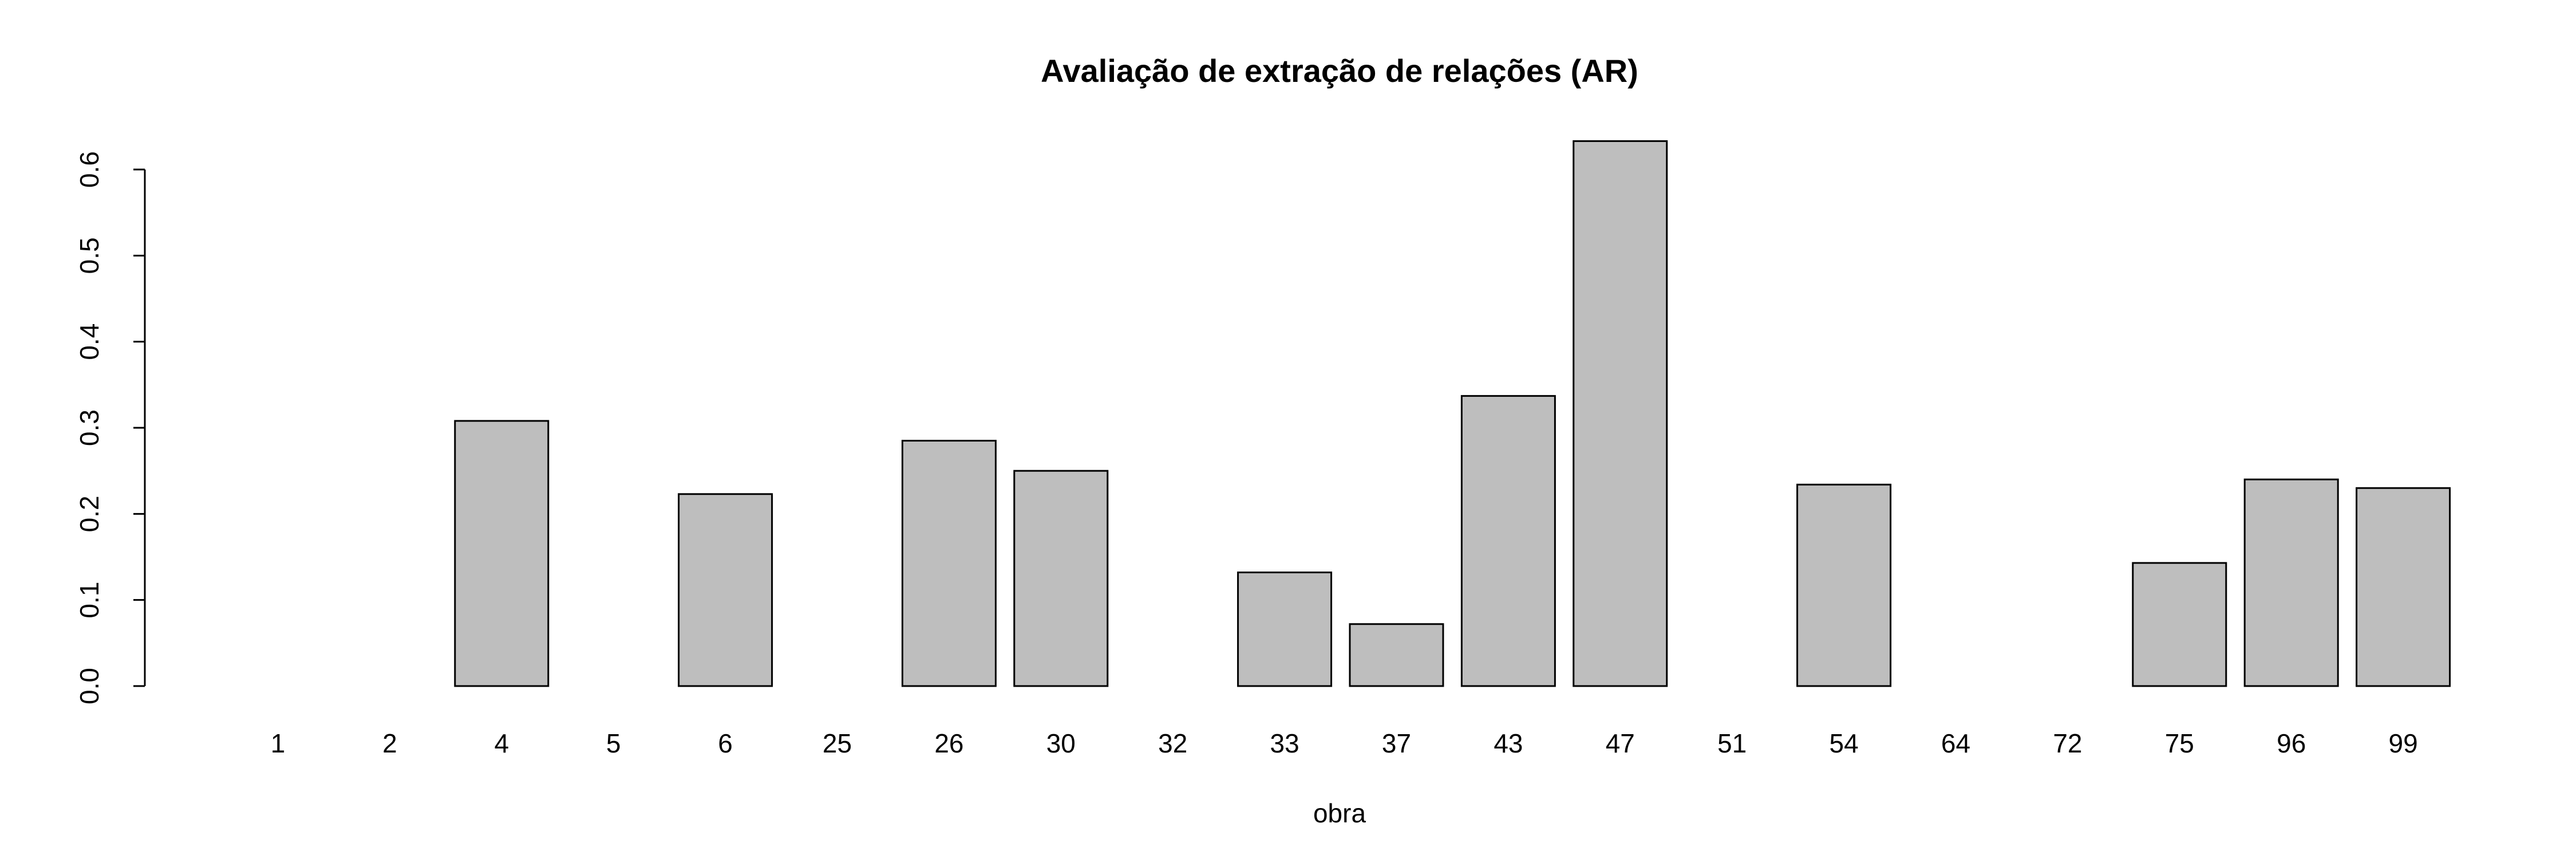 This screenshot has width=2576, height=859. I want to click on x-tick-label: 2, so click(389, 743).